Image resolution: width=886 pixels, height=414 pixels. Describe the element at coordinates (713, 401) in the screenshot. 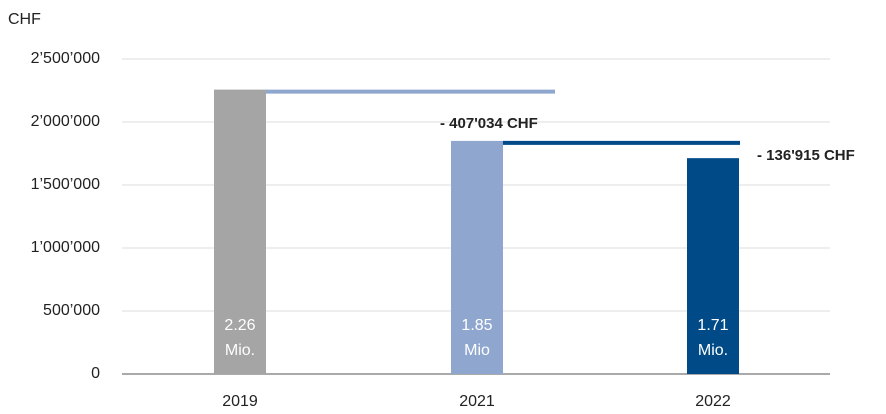

I see `x-tick-label: 2022` at that location.